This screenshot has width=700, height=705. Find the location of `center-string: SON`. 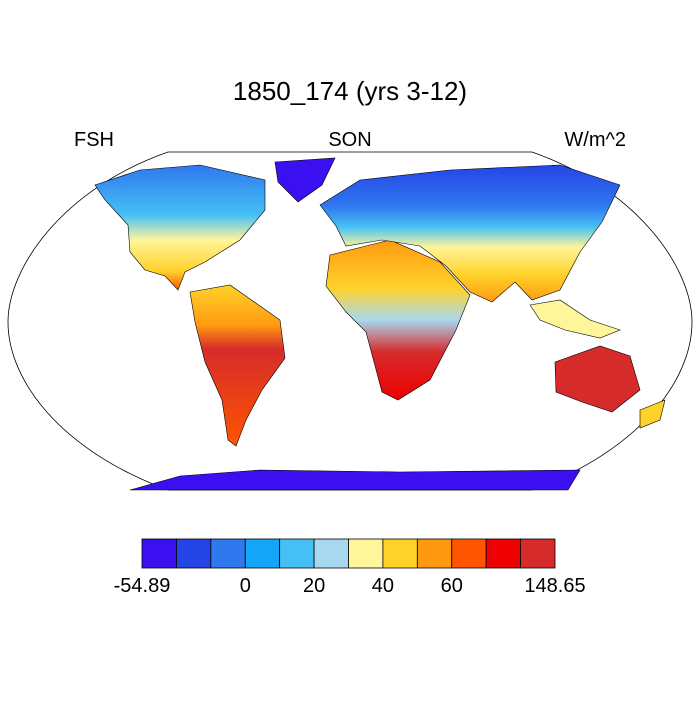

center-string: SON is located at coordinates (349, 140).